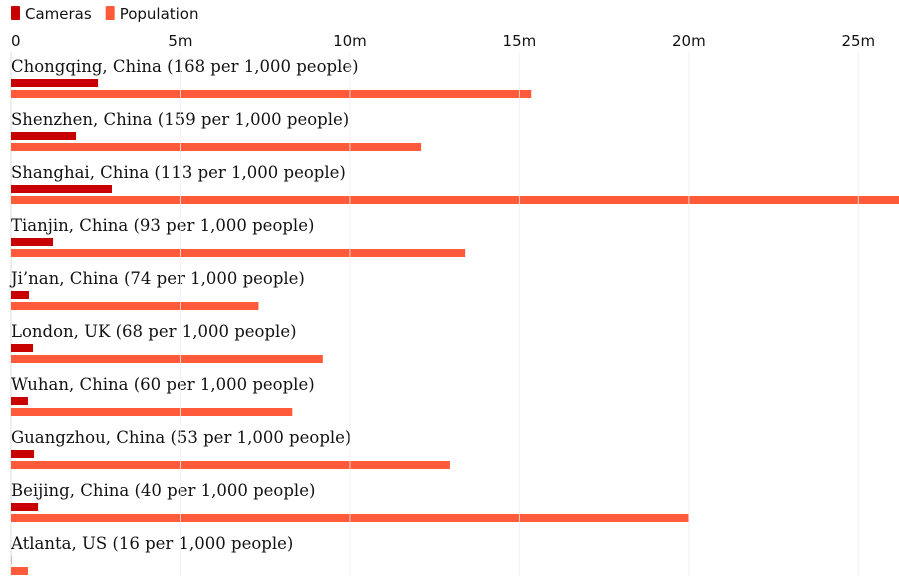  Describe the element at coordinates (163, 490) in the screenshot. I see `category-label: Beijing, China (40 per 1,000 people)` at that location.